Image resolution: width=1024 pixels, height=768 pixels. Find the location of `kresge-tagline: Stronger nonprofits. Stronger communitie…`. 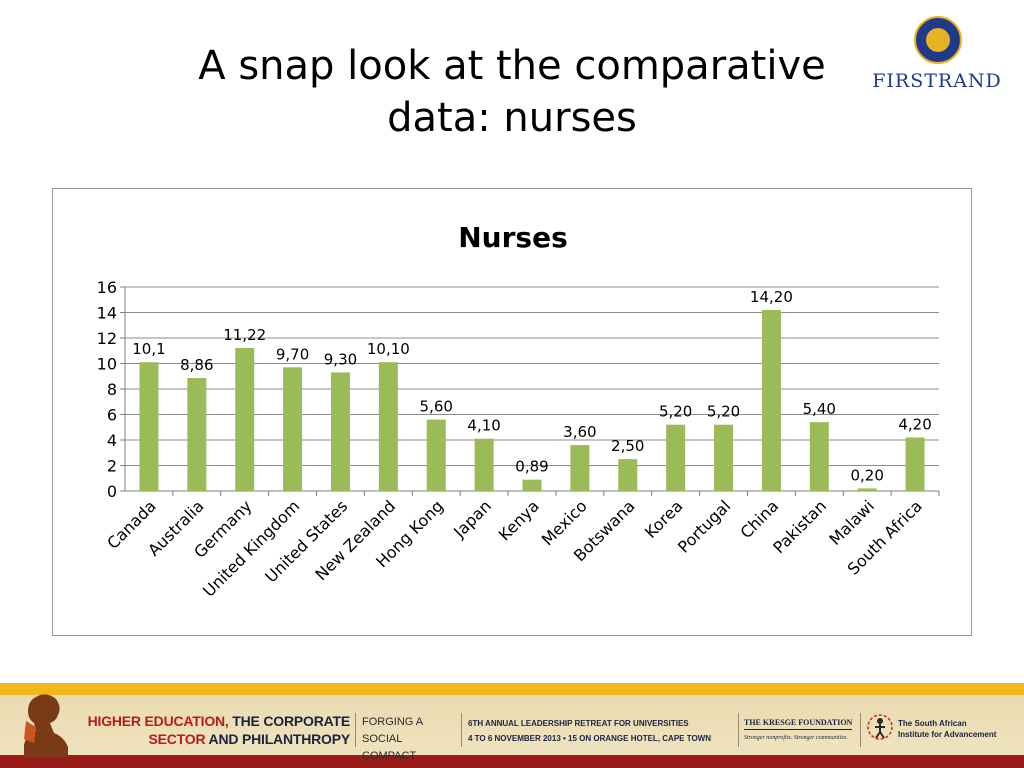

kresge-tagline: Stronger nonprofits. Stronger communitie… is located at coordinates (796, 738).